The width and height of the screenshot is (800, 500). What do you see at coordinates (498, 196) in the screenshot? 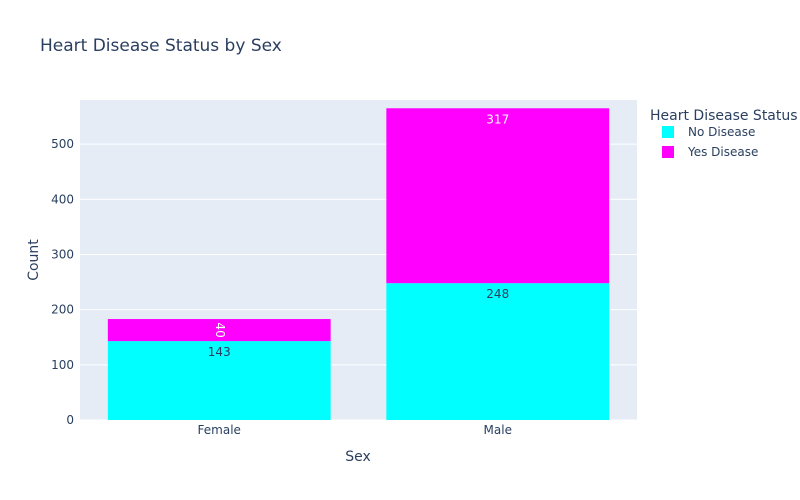
I see `bar-yes-disease-male` at bounding box center [498, 196].